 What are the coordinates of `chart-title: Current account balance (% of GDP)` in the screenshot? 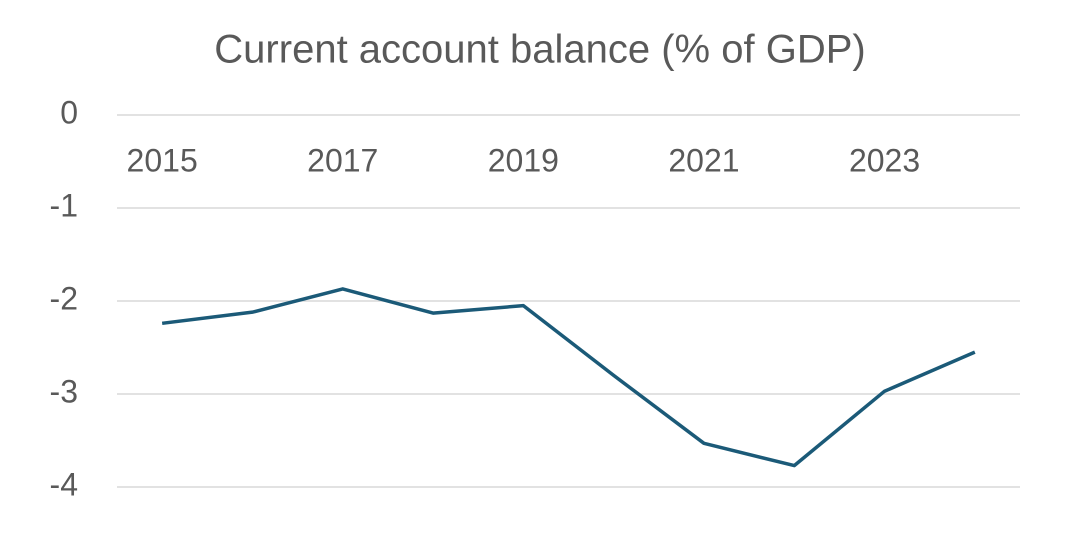 It's located at (539, 50).